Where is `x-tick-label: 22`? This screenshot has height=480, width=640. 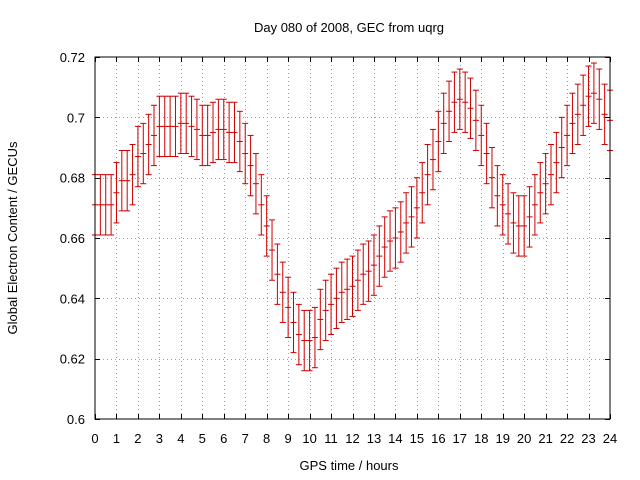 x-tick-label: 22 is located at coordinates (567, 438).